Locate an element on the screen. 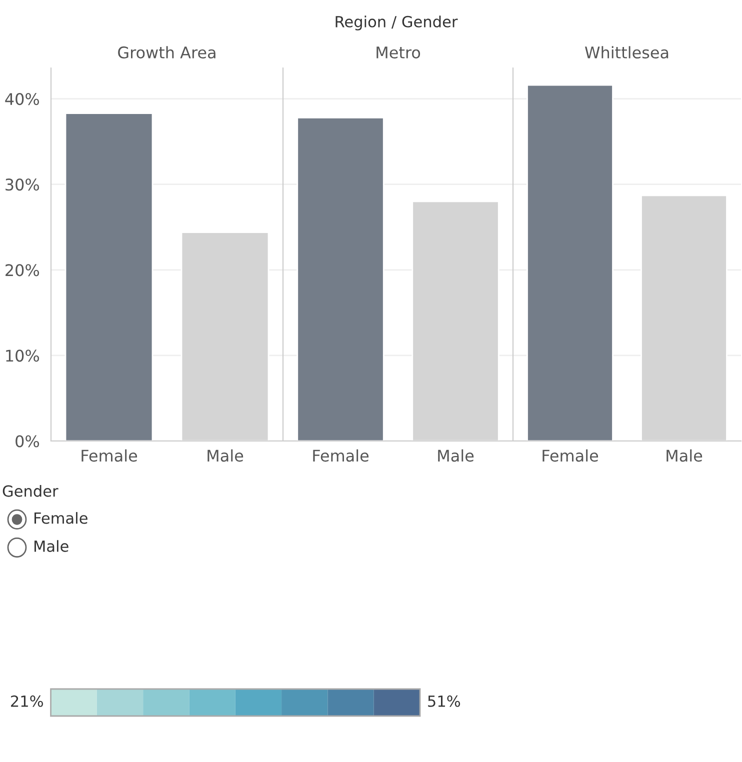 This screenshot has height=762, width=742. chart-title: Whittlesea is located at coordinates (626, 52).